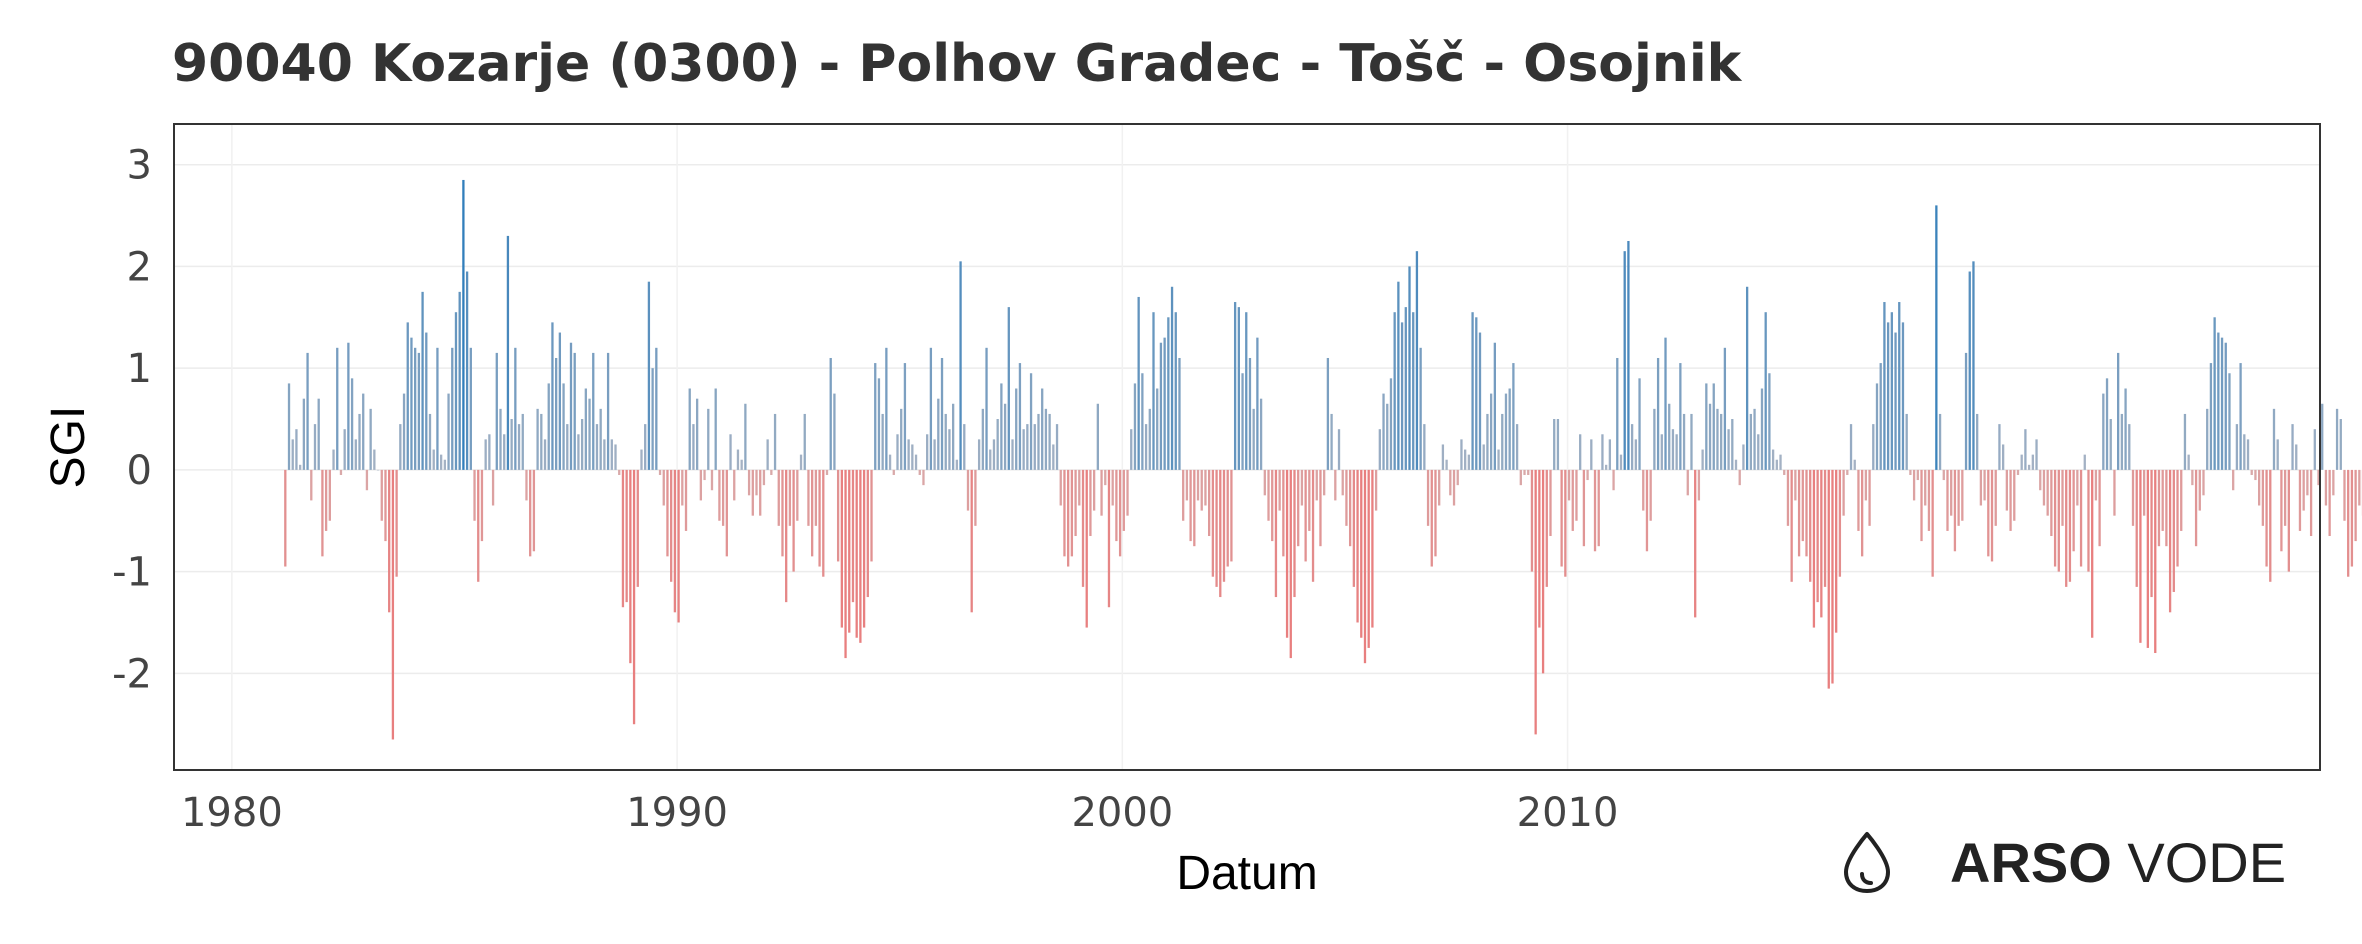 The width and height of the screenshot is (2362, 944). What do you see at coordinates (677, 813) in the screenshot?
I see `x-tick-label: 1990` at bounding box center [677, 813].